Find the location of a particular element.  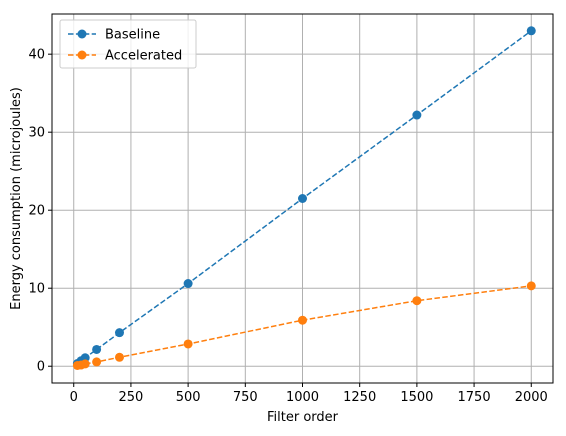

x-tick-label: 1750 is located at coordinates (474, 397).